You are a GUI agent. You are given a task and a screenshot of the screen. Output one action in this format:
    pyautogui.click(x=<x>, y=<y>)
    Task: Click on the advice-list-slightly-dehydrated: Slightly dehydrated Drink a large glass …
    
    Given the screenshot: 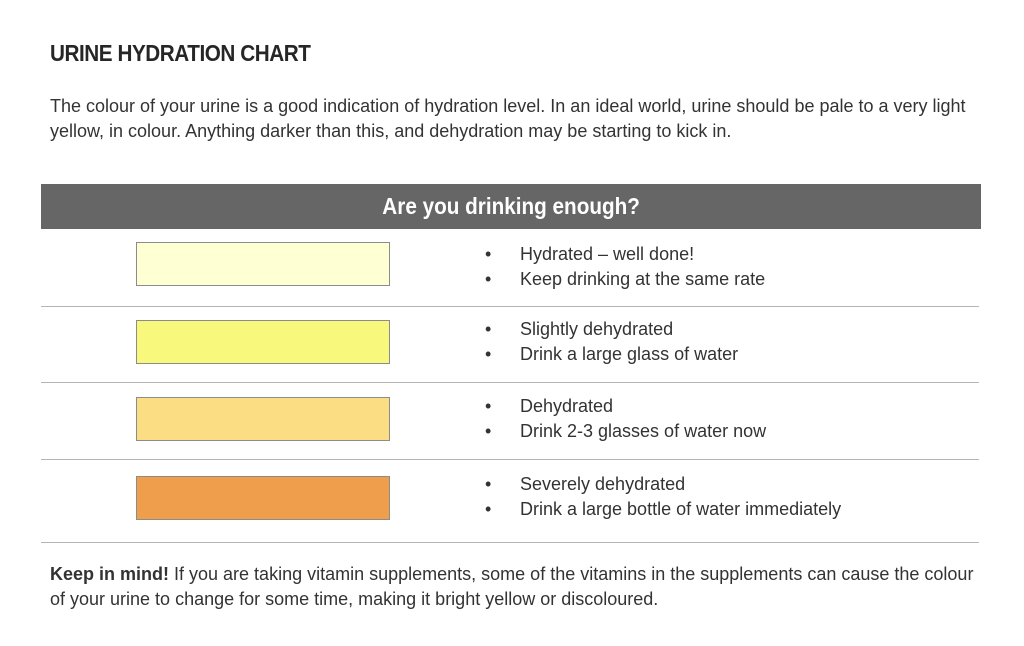 What is the action you would take?
    pyautogui.click(x=611, y=342)
    